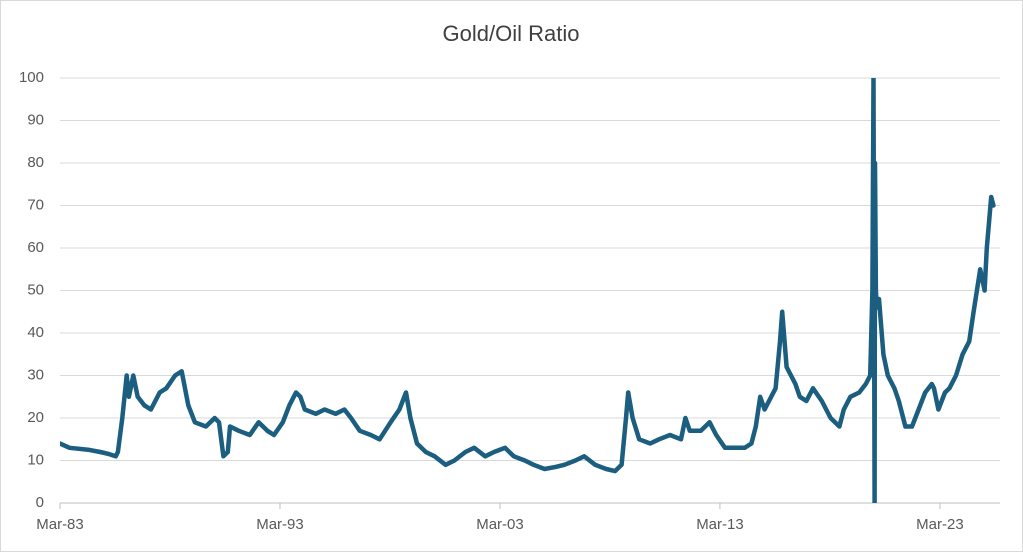  What do you see at coordinates (940, 524) in the screenshot?
I see `x-tick-label: Mar-23` at bounding box center [940, 524].